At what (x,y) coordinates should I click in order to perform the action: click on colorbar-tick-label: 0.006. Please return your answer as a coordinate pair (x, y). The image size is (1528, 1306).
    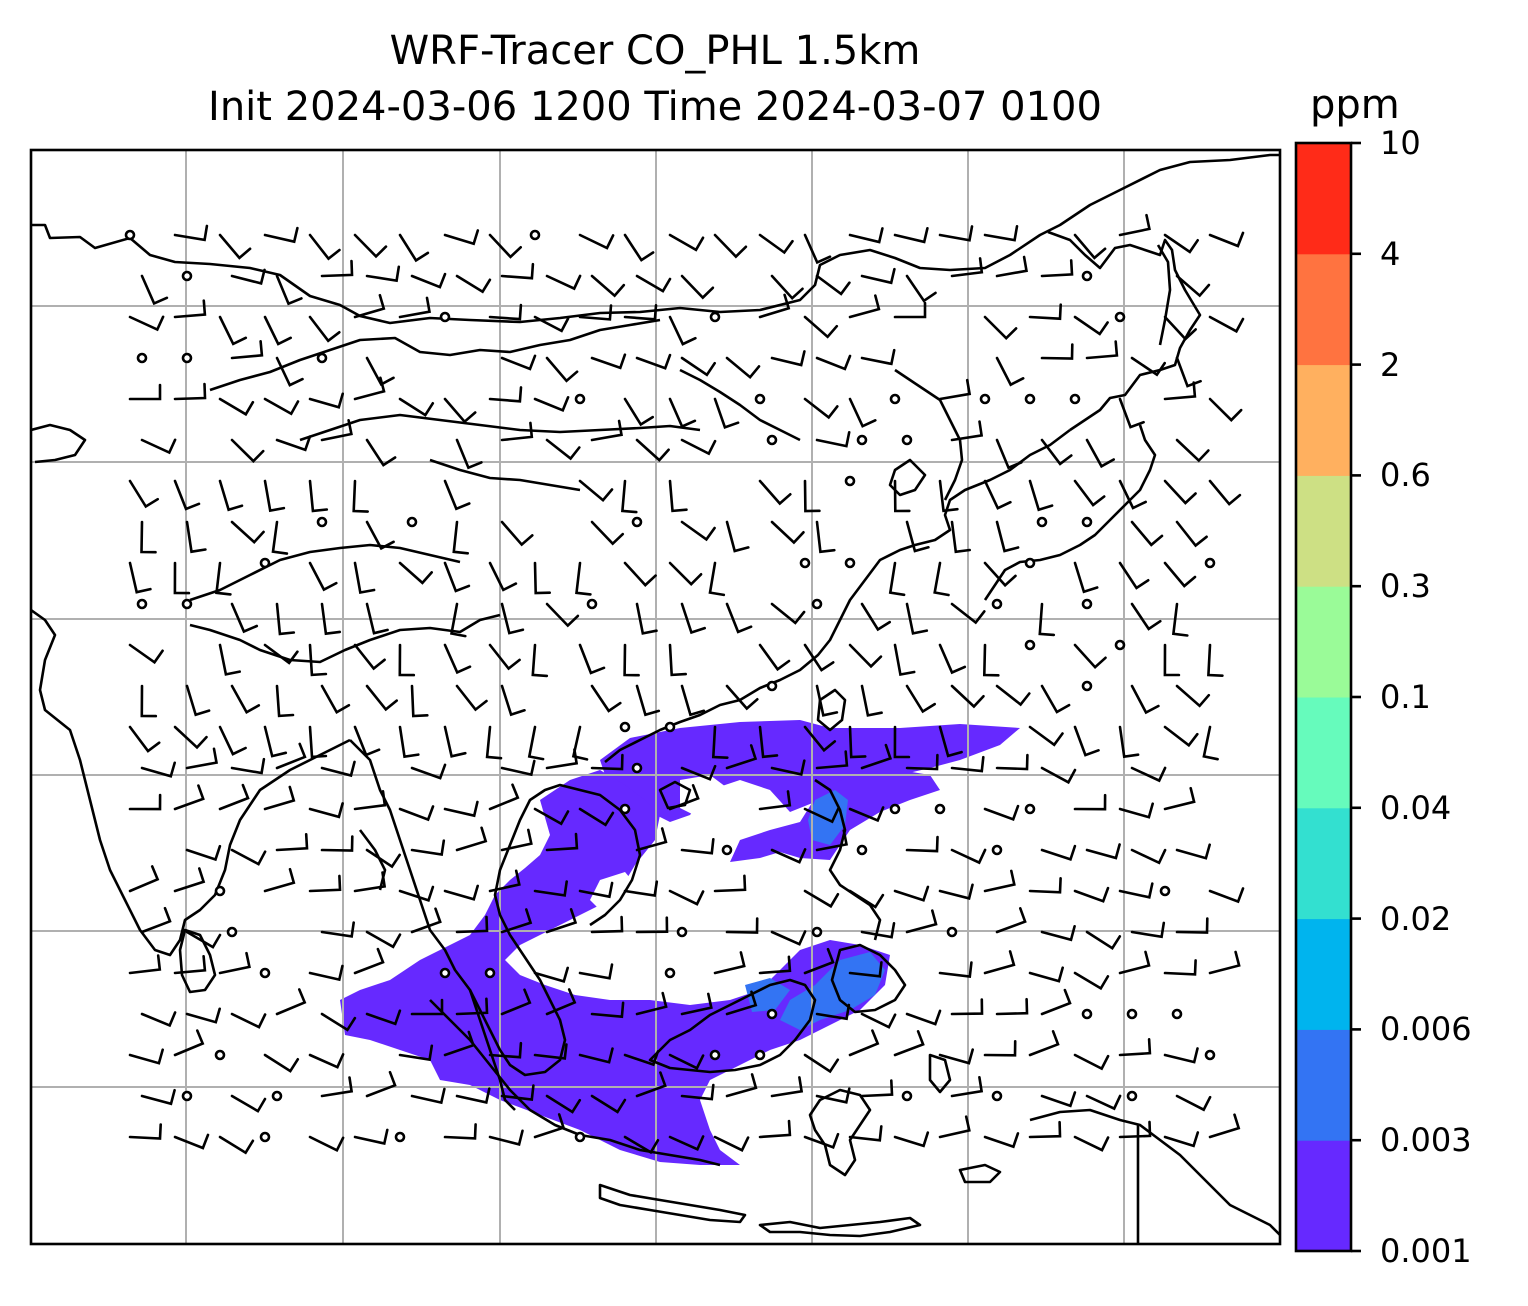
    Looking at the image, I should click on (1426, 1029).